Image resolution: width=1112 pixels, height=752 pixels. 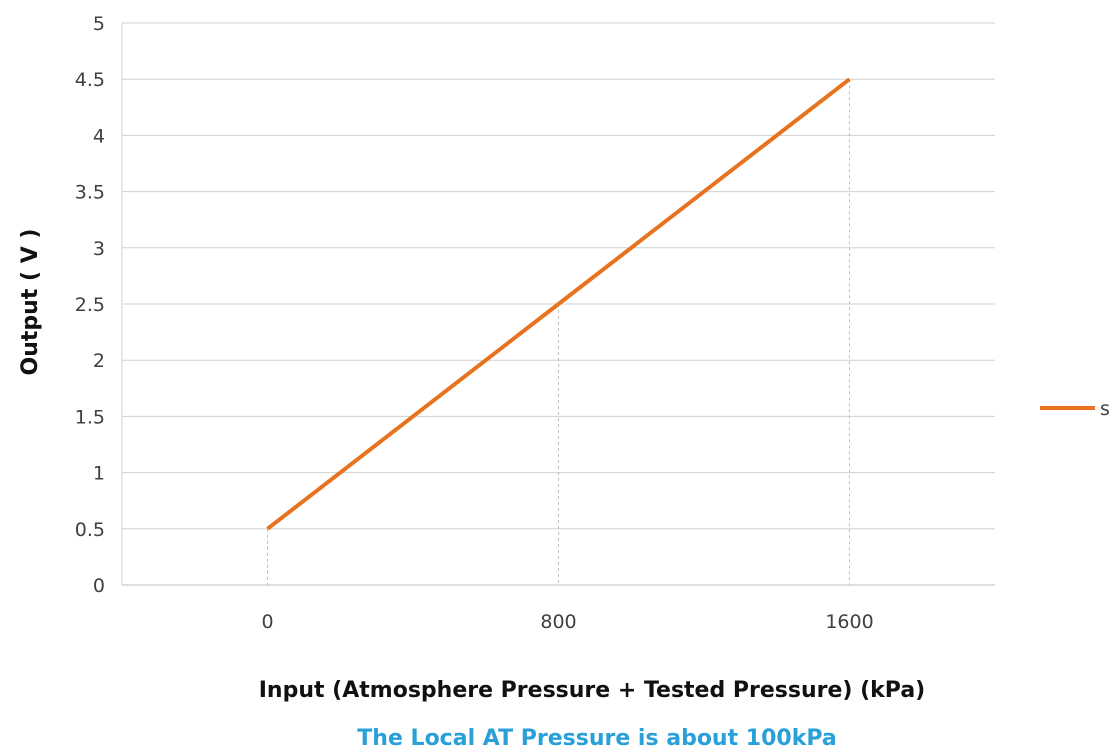 I want to click on y-tick-label: 2.5, so click(x=90, y=305).